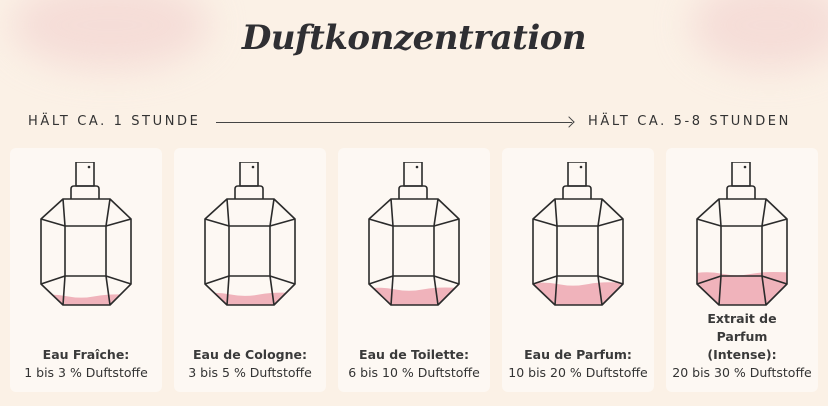 The image size is (828, 406). What do you see at coordinates (578, 354) in the screenshot?
I see `concentration-name: Eau de Parfum:` at bounding box center [578, 354].